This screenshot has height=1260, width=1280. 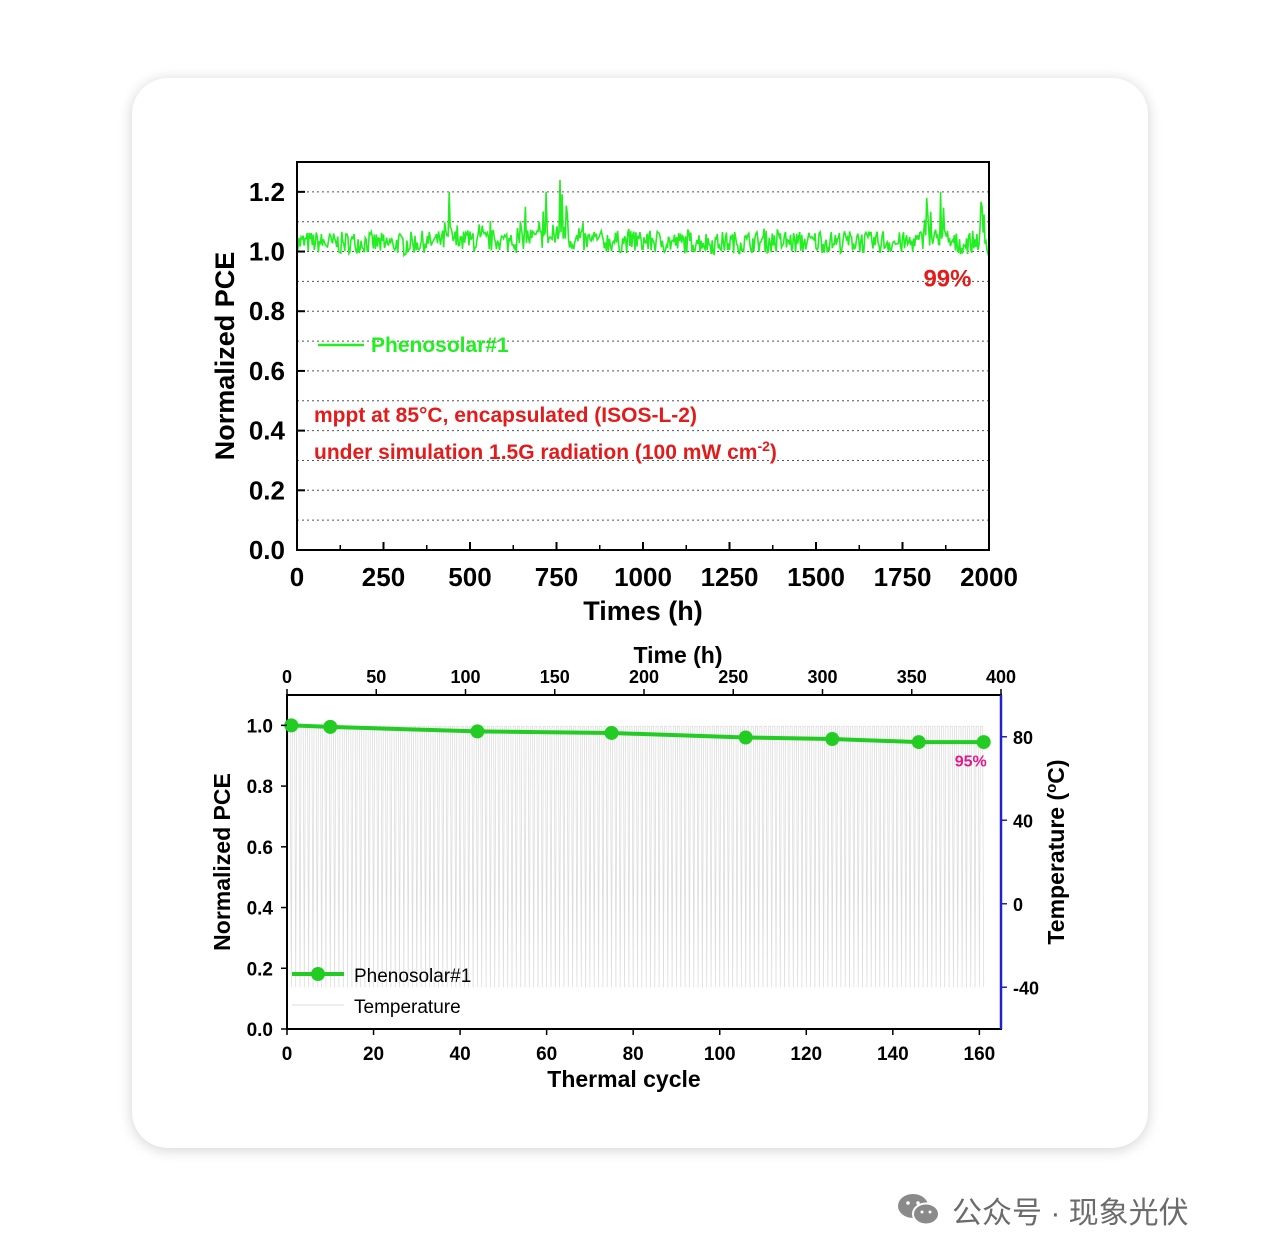 What do you see at coordinates (1026, 988) in the screenshot?
I see `y2-tick-label: -40` at bounding box center [1026, 988].